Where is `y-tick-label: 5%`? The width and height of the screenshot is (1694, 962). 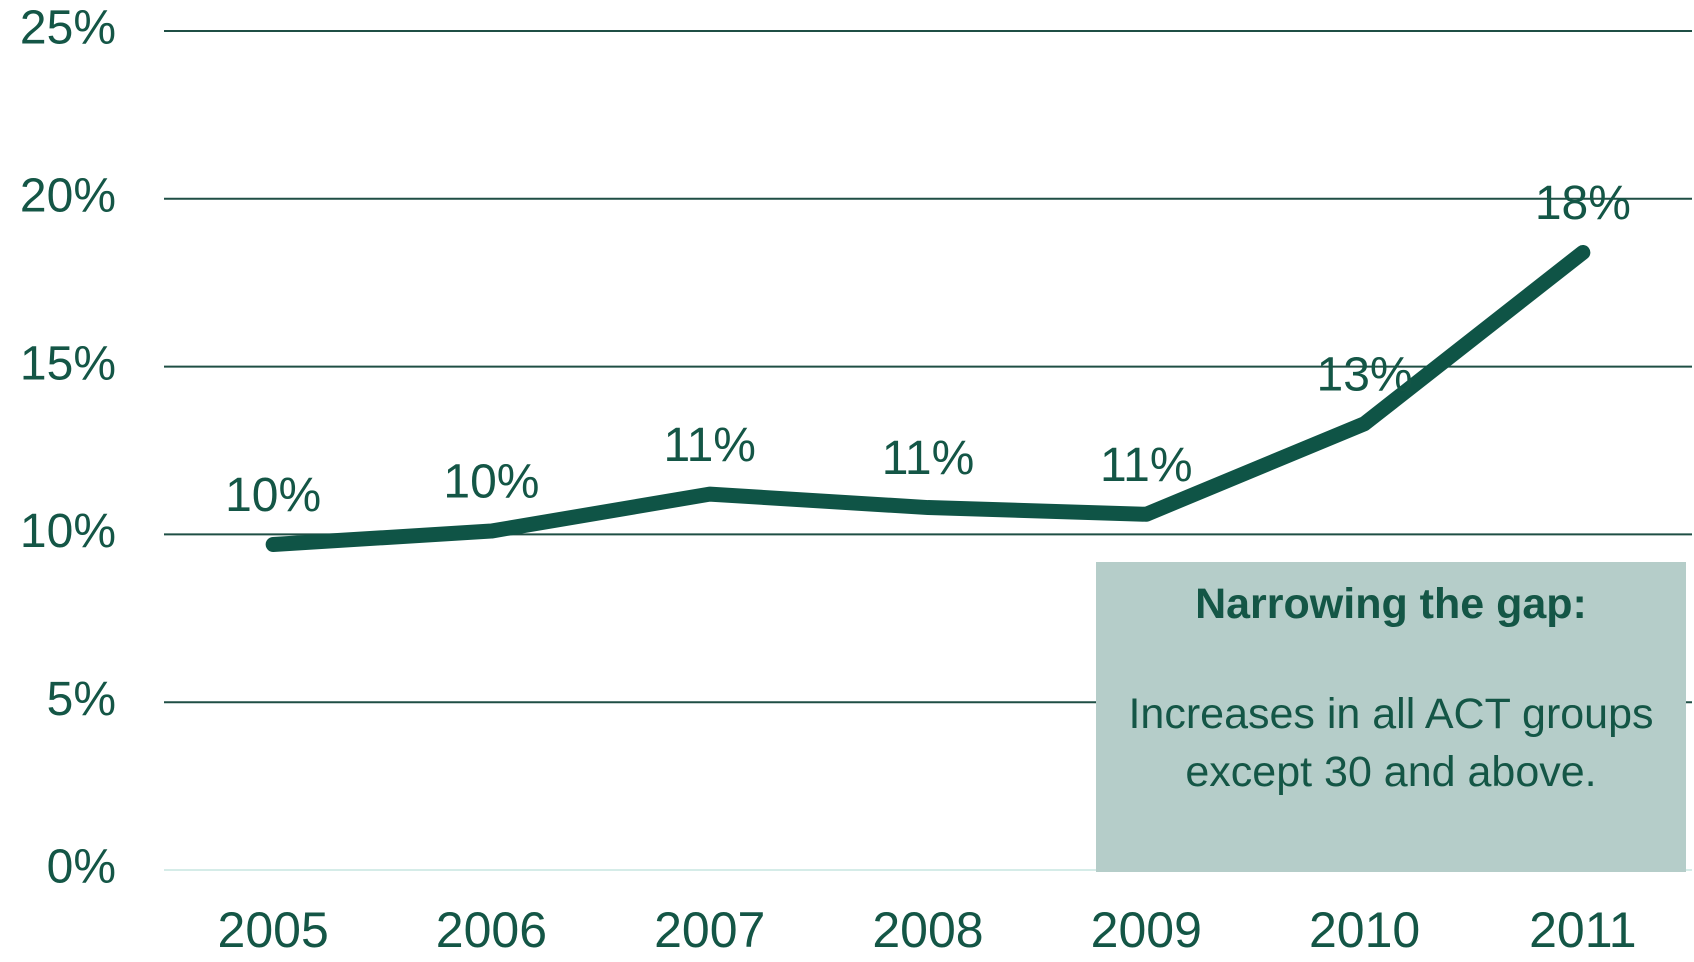 y-tick-label: 5% is located at coordinates (81, 699).